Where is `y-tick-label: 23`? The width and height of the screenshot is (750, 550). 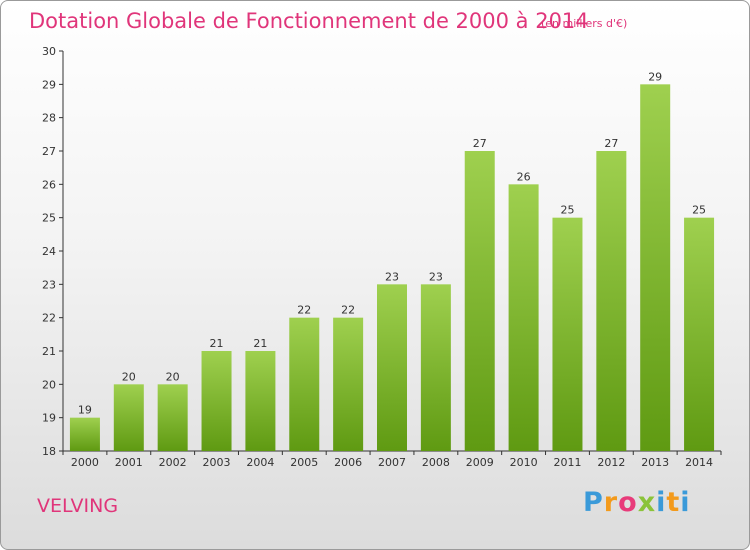
y-tick-label: 23 is located at coordinates (49, 284).